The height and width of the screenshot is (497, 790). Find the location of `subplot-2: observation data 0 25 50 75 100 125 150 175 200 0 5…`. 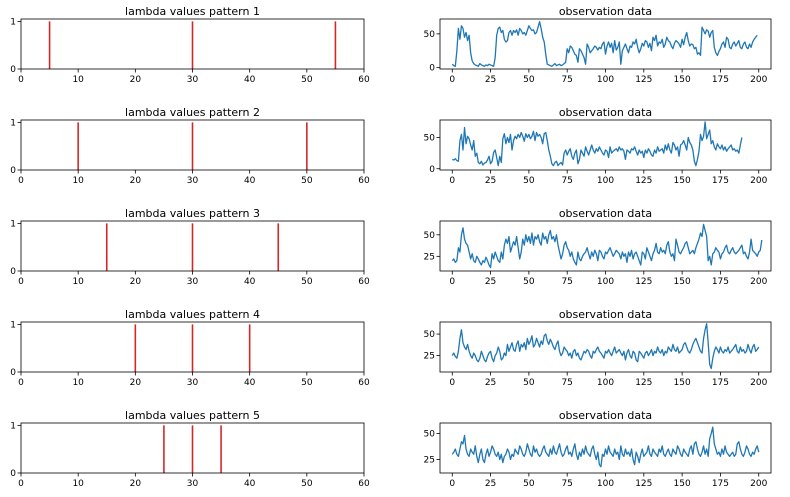

subplot-2: observation data 0 25 50 75 100 125 150 175 200 0 5… is located at coordinates (598, 45).